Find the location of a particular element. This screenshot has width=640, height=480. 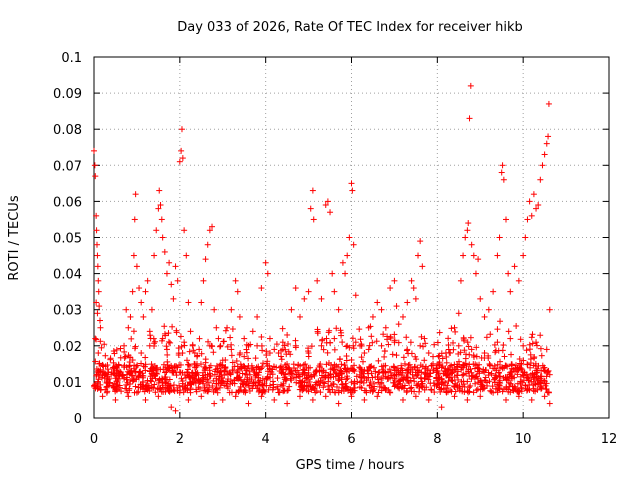

x-tick-label: 8 is located at coordinates (437, 439).